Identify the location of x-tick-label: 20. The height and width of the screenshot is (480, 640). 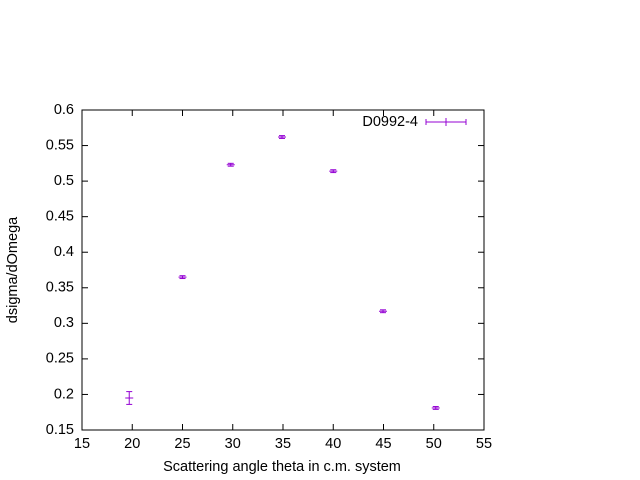
(132, 444).